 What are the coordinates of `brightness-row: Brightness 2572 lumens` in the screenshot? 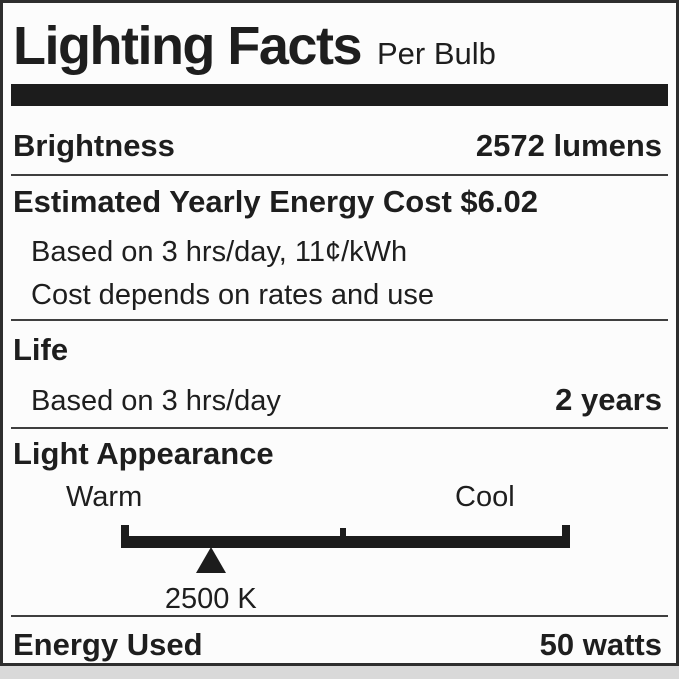 It's located at (339, 140).